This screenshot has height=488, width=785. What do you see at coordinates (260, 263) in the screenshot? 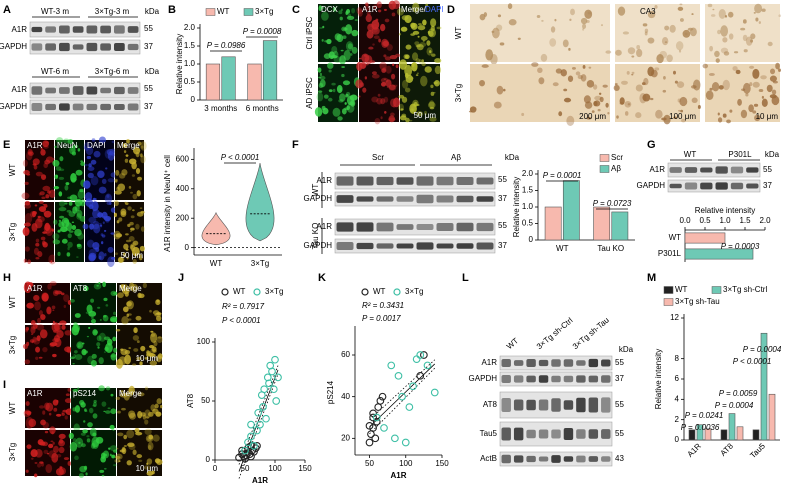
I see `x-tick-label: 3×Tg` at bounding box center [260, 263].